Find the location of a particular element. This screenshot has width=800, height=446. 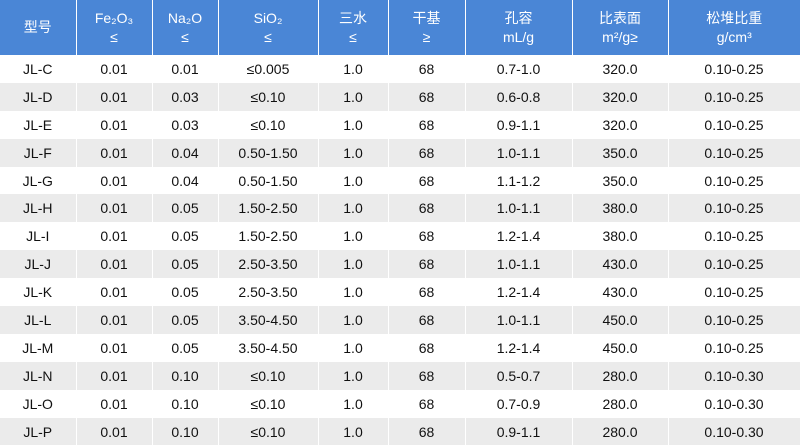

table-cell: ≤0.005 is located at coordinates (268, 69).